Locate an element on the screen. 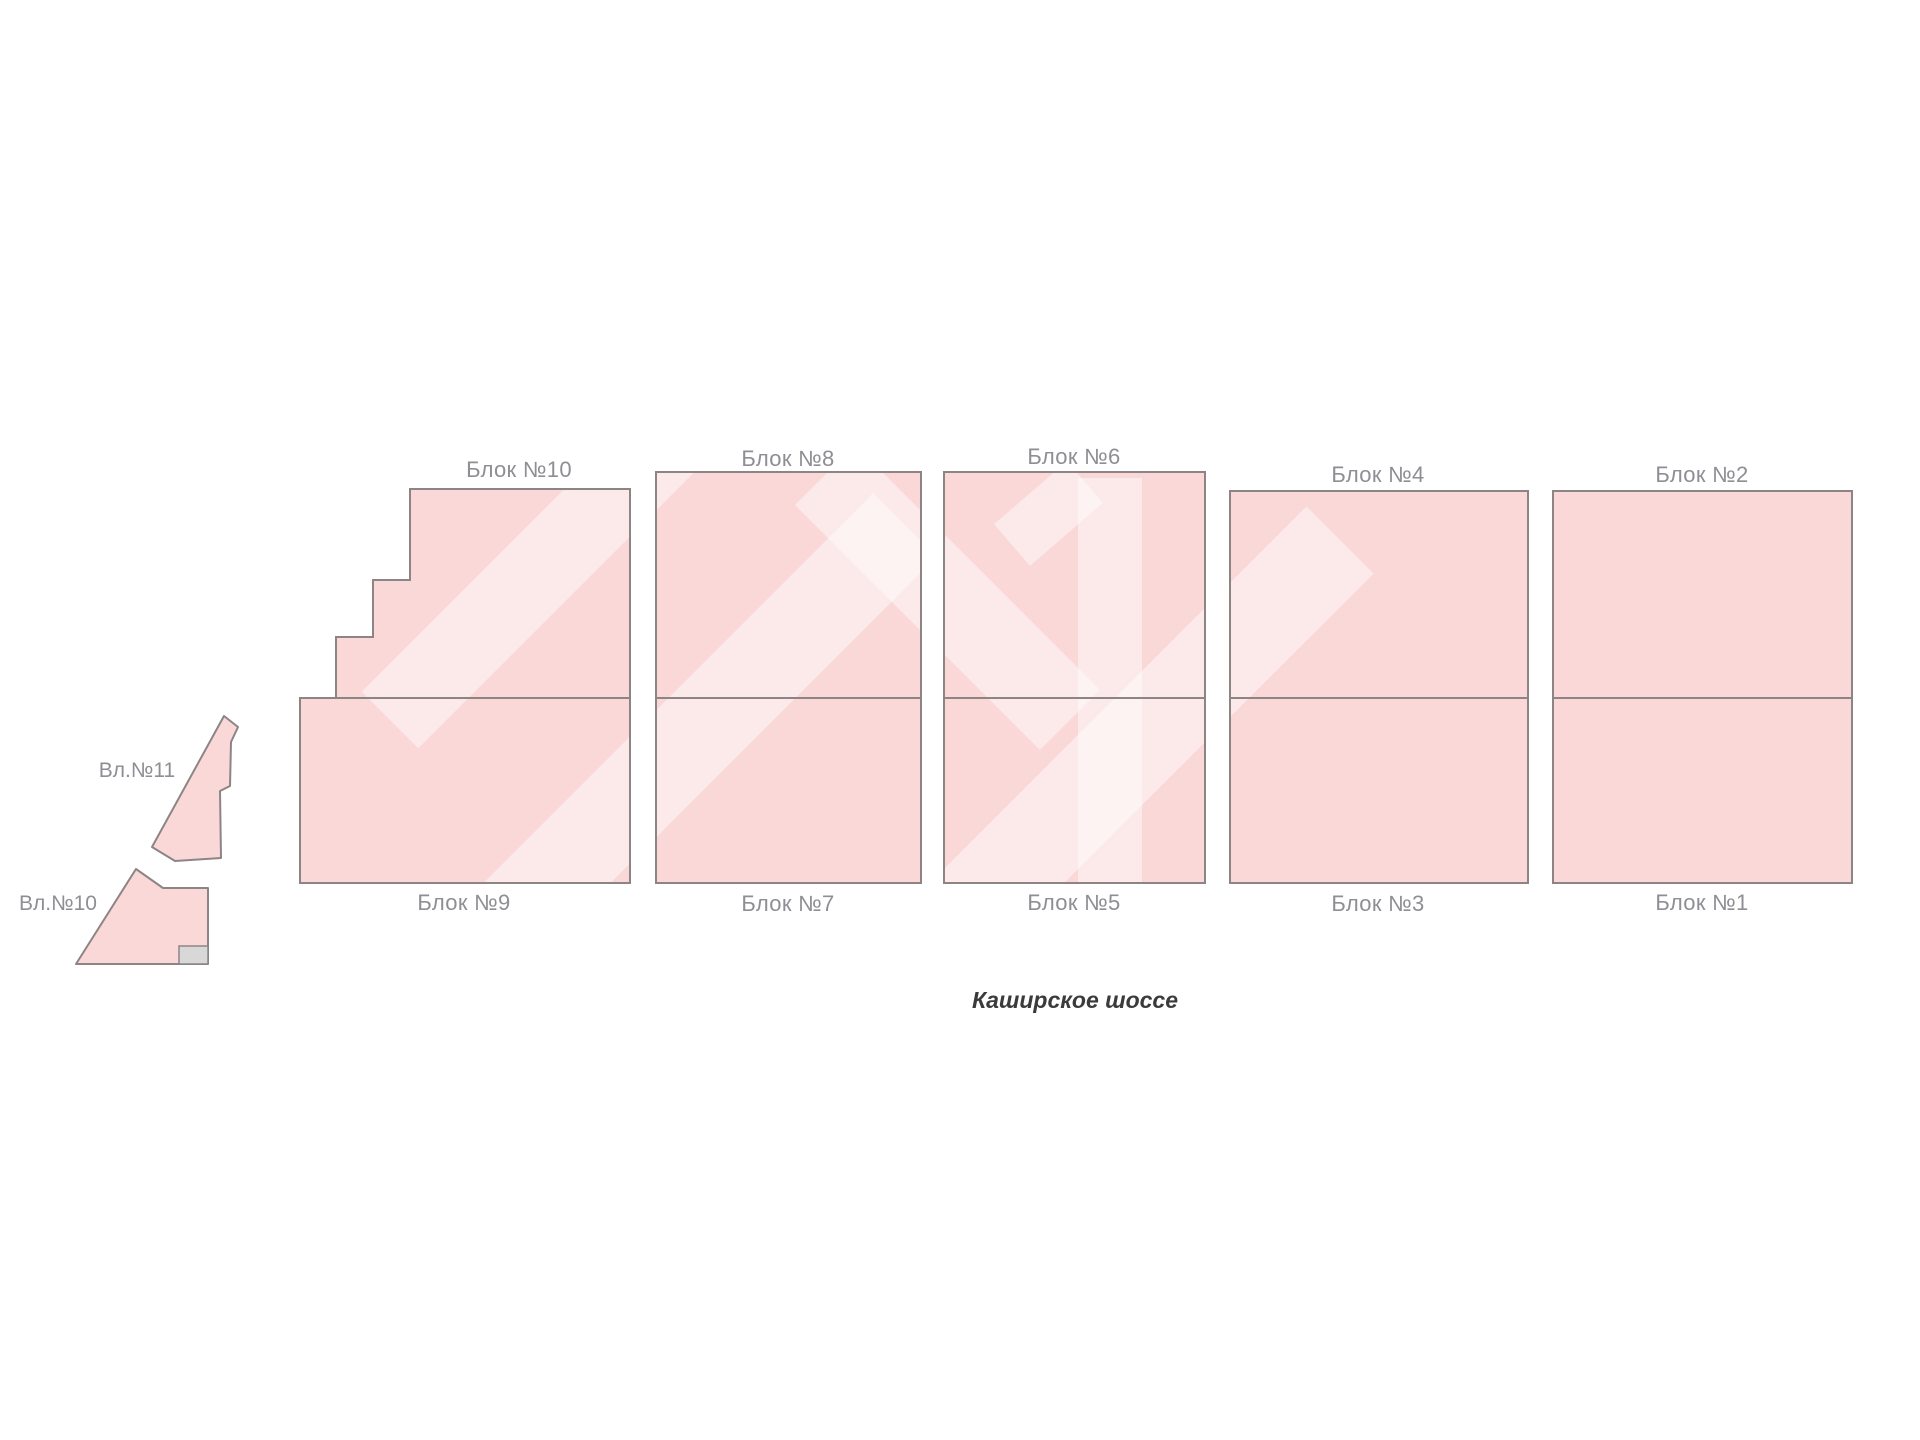 The width and height of the screenshot is (1920, 1440). plot-vl10-label: Вл.№10 is located at coordinates (58, 903).